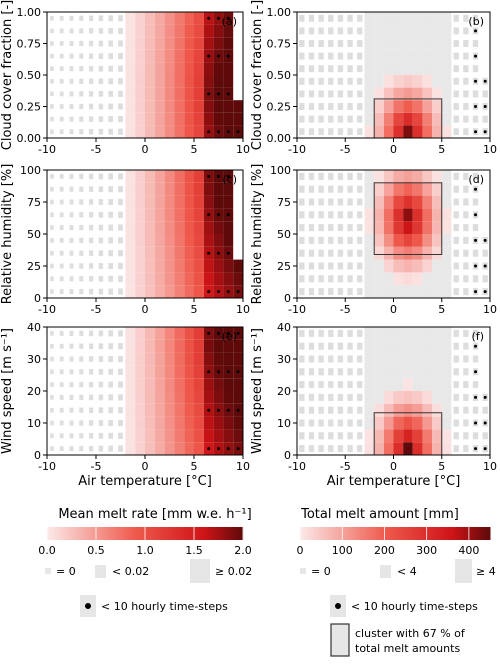  What do you see at coordinates (279, 12) in the screenshot?
I see `y-tick-label: 1.00` at bounding box center [279, 12].